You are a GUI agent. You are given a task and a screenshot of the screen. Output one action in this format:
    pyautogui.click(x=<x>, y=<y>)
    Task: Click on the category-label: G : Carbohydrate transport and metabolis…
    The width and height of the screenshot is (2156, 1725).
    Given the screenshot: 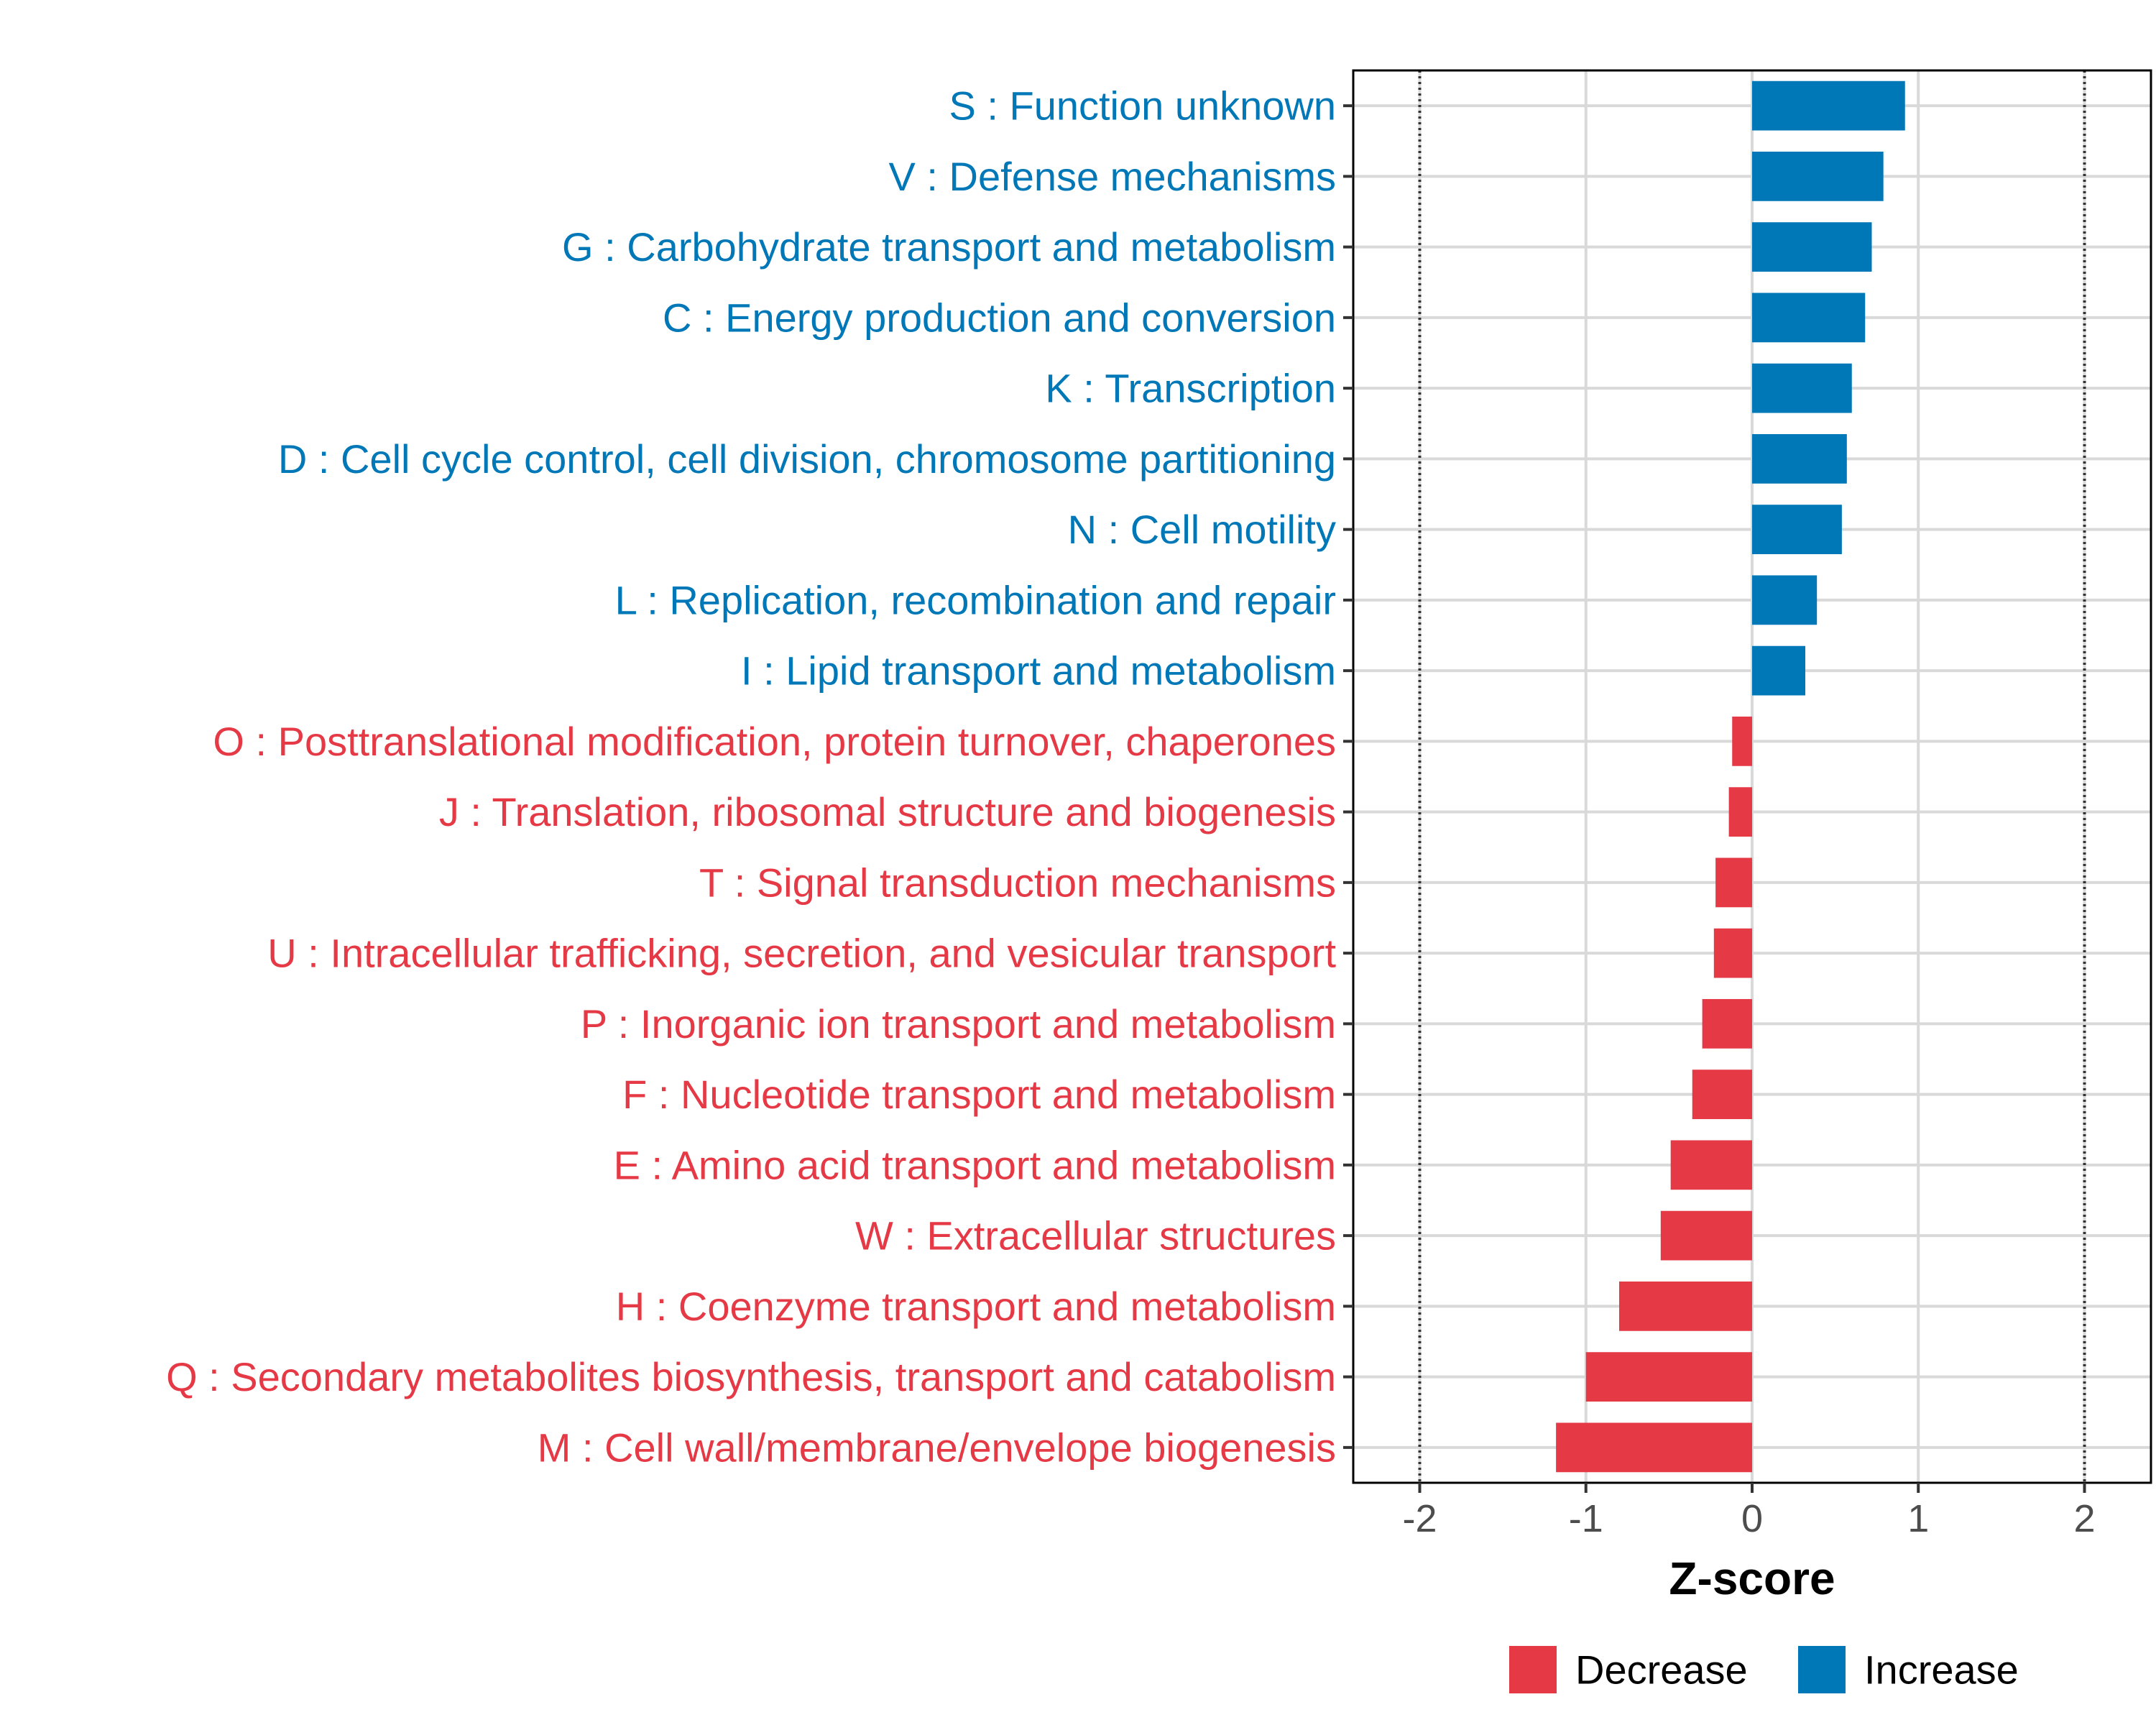 What is the action you would take?
    pyautogui.click(x=949, y=247)
    